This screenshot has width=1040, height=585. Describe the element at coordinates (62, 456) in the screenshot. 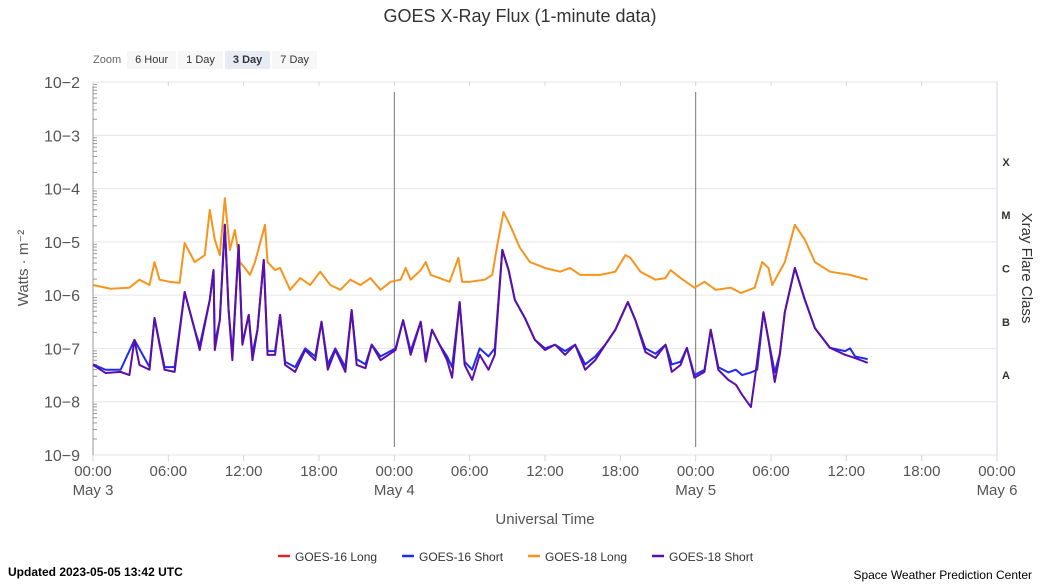

I see `y-tick-label: 10−9` at that location.